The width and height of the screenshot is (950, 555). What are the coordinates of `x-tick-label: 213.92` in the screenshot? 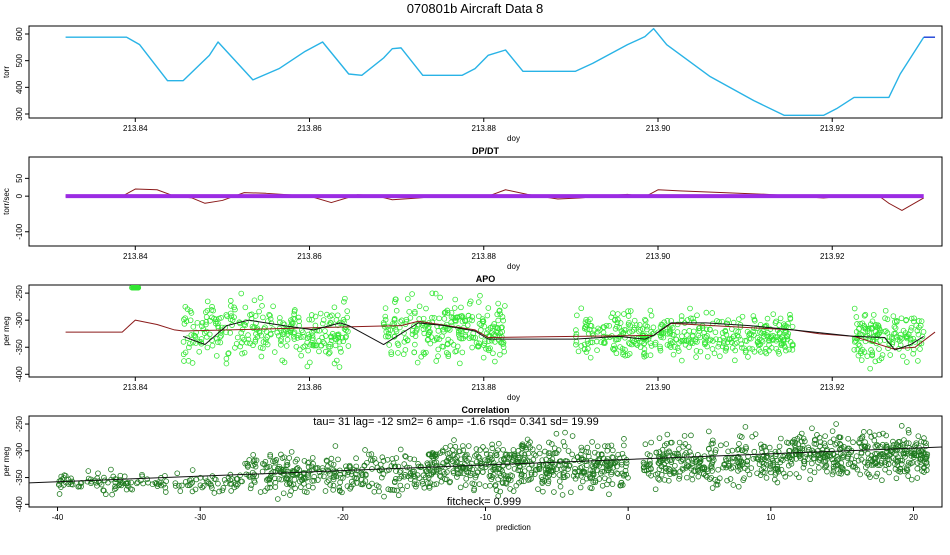 It's located at (832, 387).